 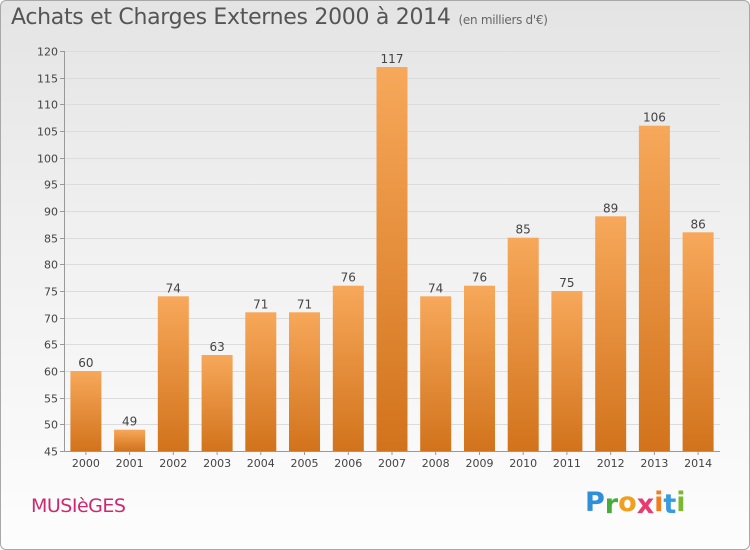 What do you see at coordinates (392, 463) in the screenshot?
I see `x-tick-label: 2007` at bounding box center [392, 463].